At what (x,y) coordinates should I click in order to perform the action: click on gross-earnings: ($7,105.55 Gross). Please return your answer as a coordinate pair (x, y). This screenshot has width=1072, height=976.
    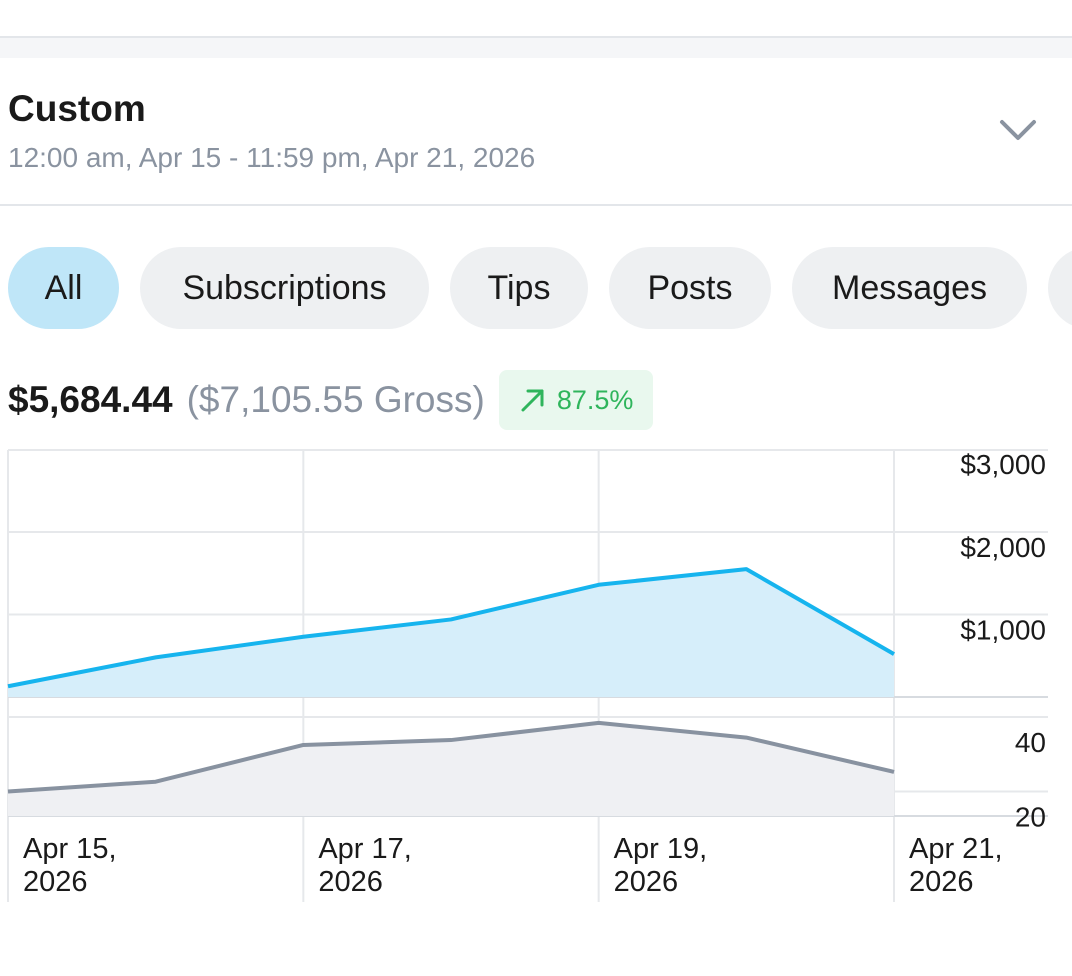
    Looking at the image, I should click on (335, 399).